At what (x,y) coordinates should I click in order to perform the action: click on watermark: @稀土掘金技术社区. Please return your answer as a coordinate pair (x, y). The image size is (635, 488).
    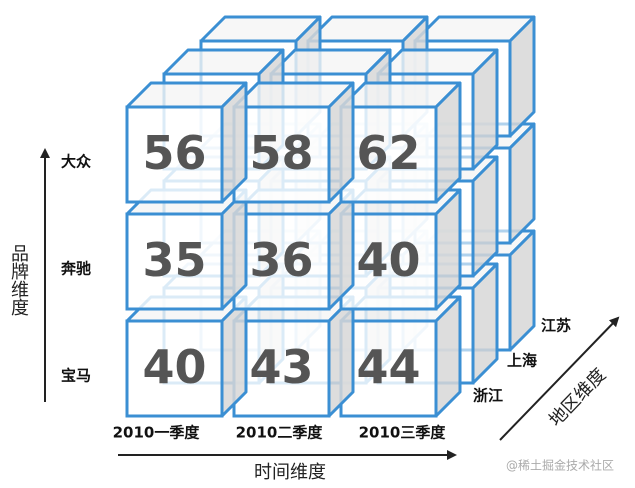
    Looking at the image, I should click on (560, 465).